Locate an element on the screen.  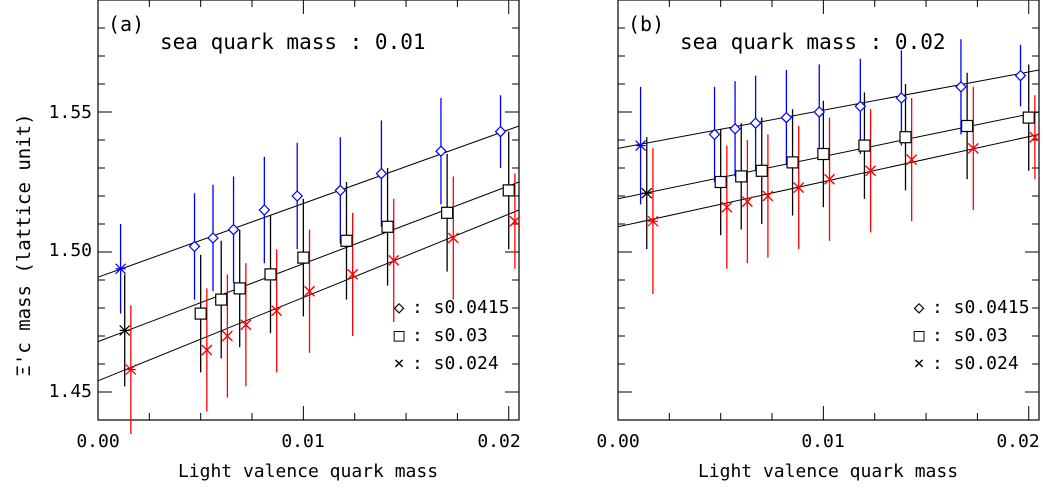
y-axis-label: Ξ'c mass (lattice unit) is located at coordinates (24, 244).